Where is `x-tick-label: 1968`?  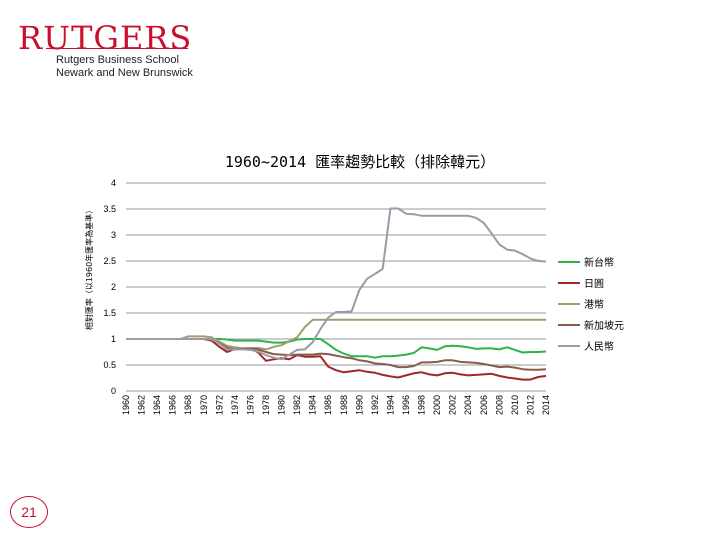
x-tick-label: 1968 is located at coordinates (188, 405).